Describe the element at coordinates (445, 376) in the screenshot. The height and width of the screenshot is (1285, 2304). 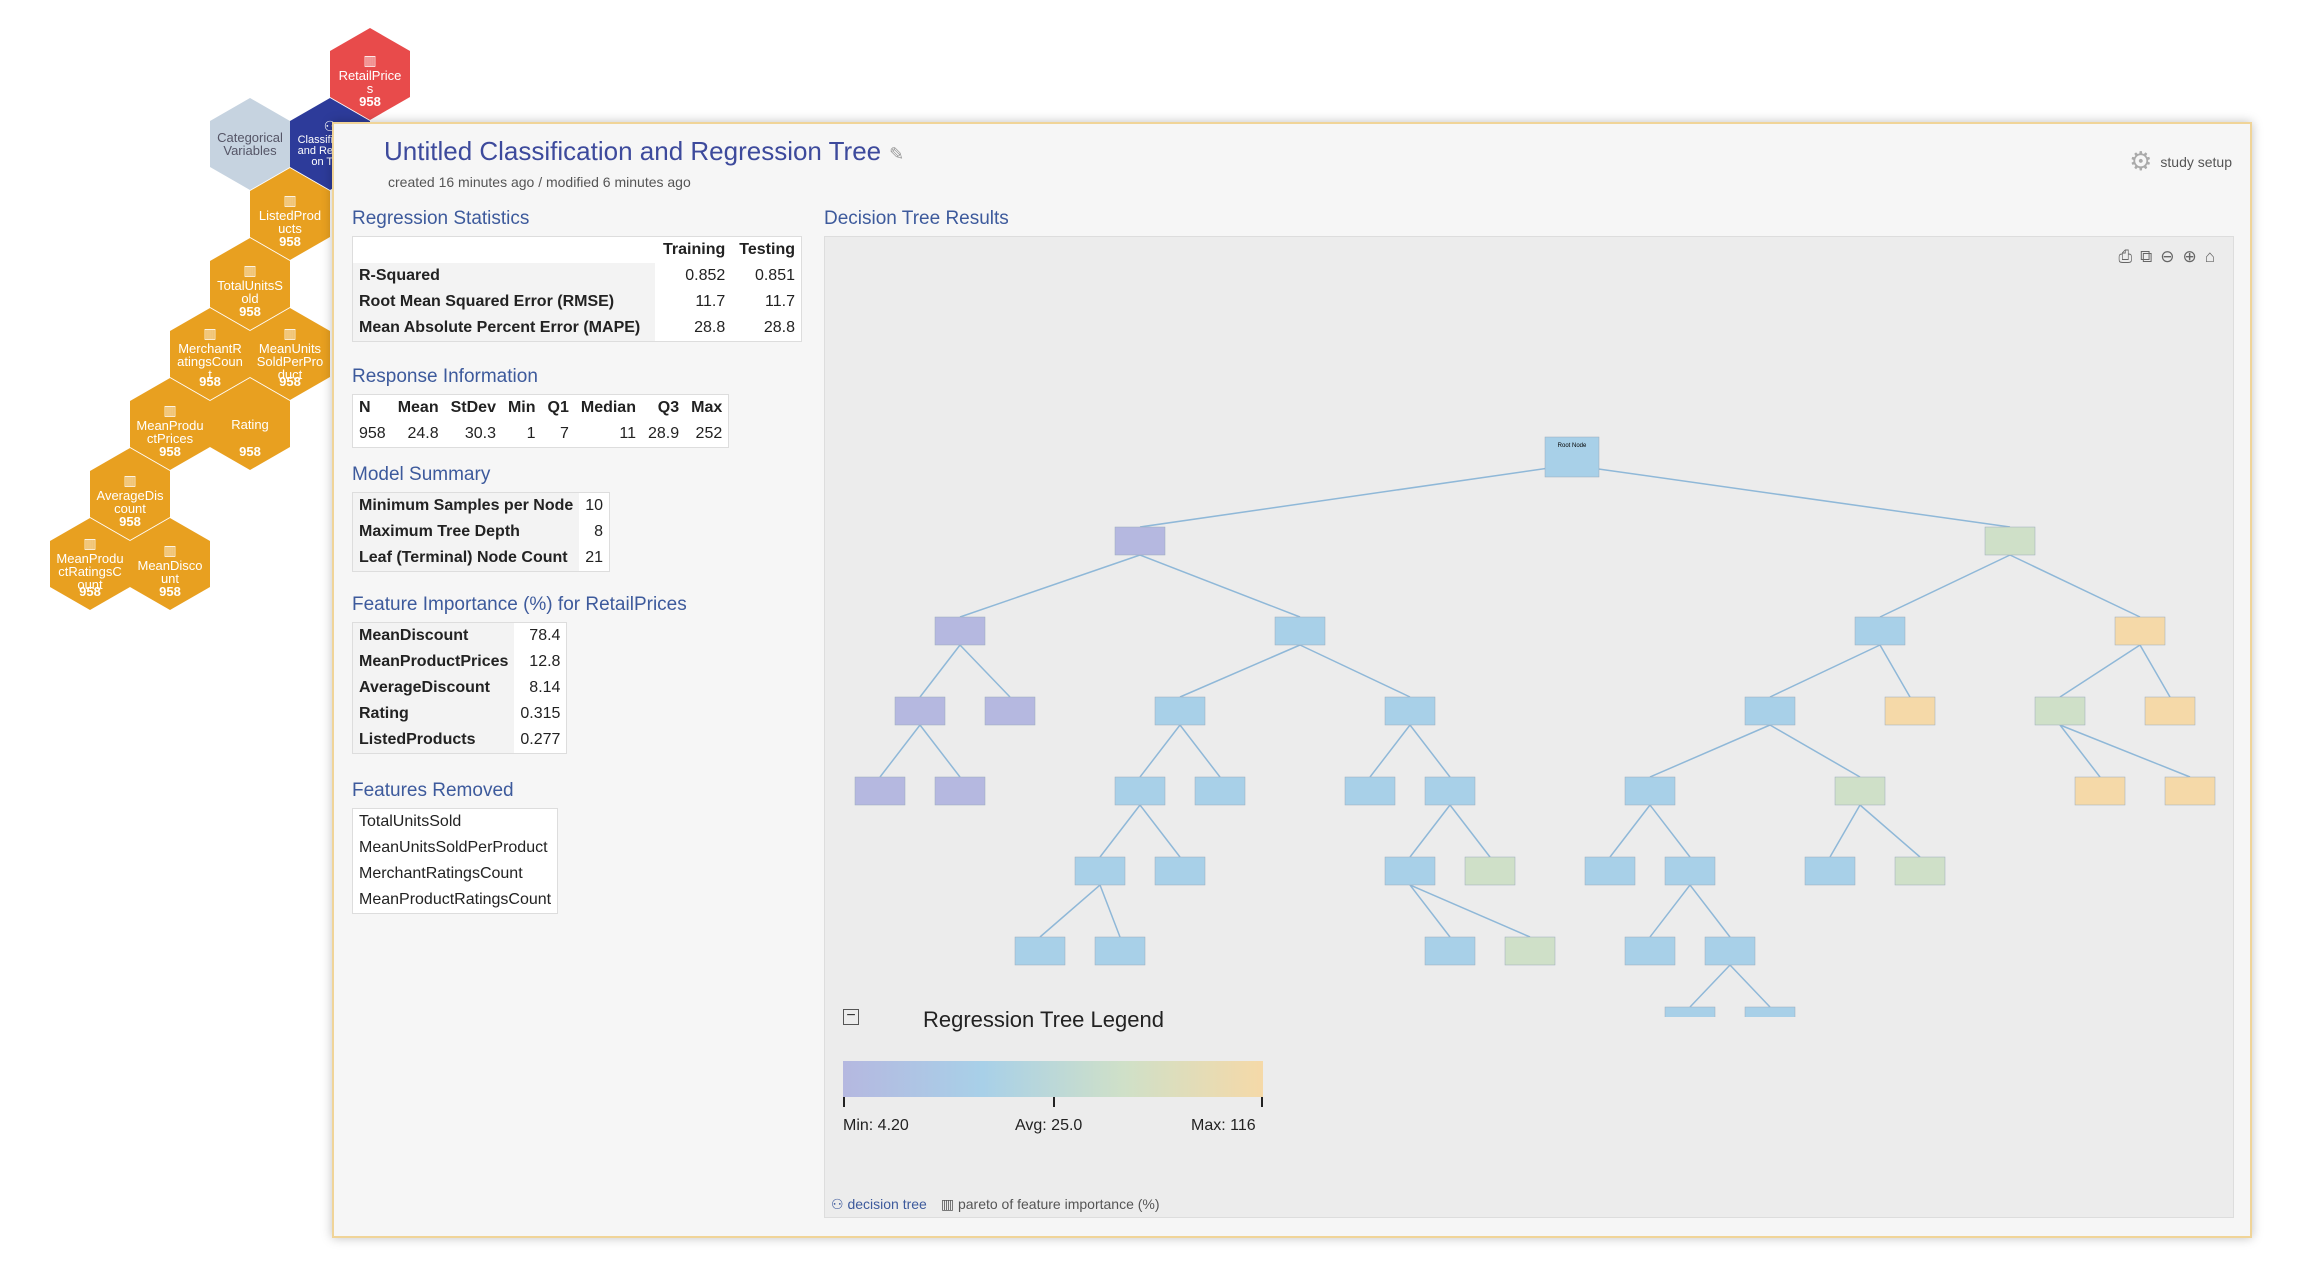
I see `response-info-title: Response Information` at that location.